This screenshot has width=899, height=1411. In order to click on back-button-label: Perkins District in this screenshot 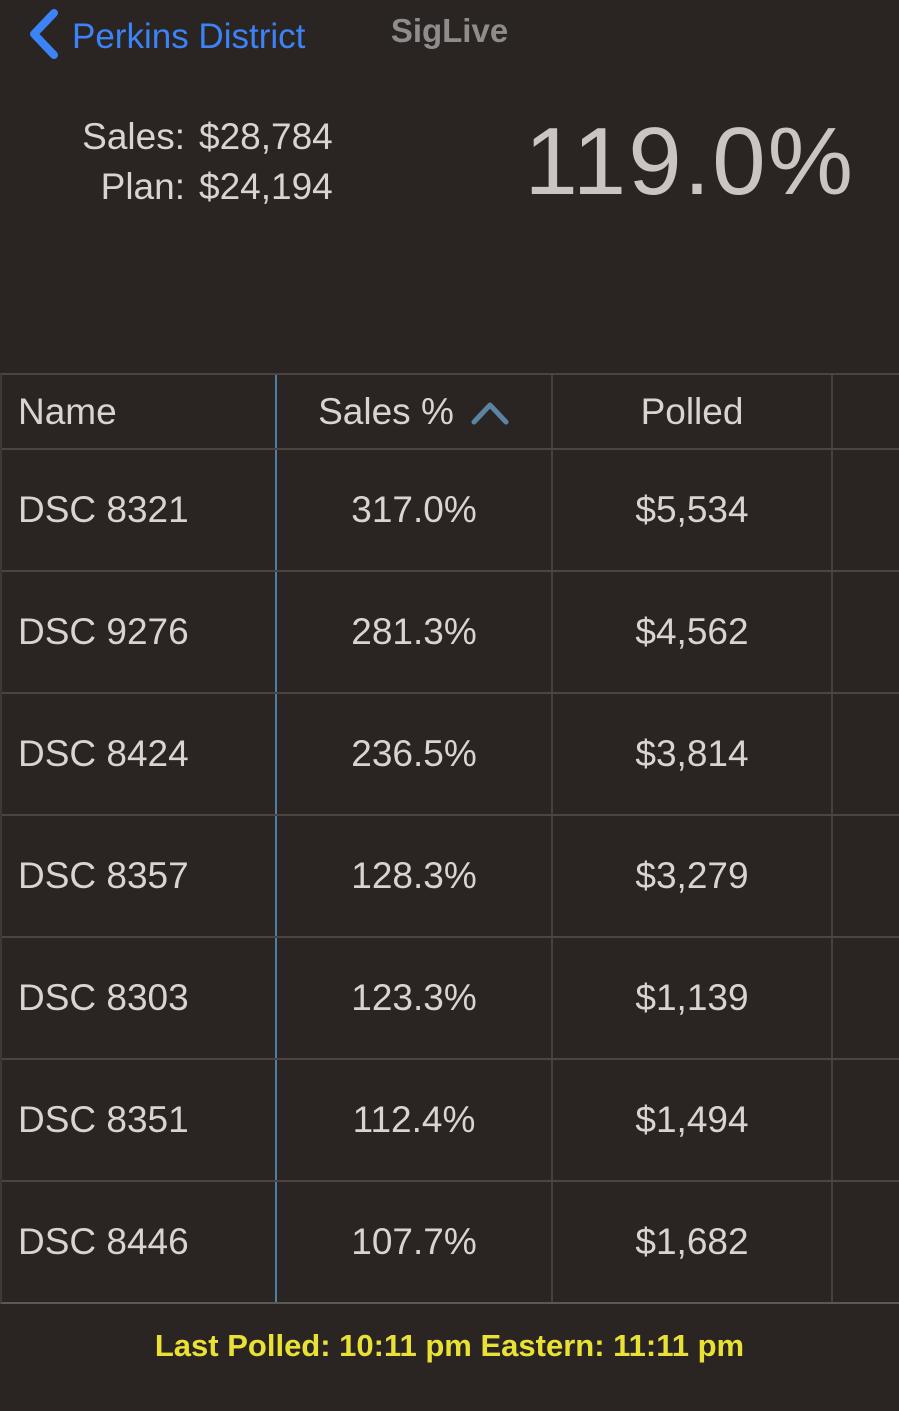, I will do `click(189, 36)`.